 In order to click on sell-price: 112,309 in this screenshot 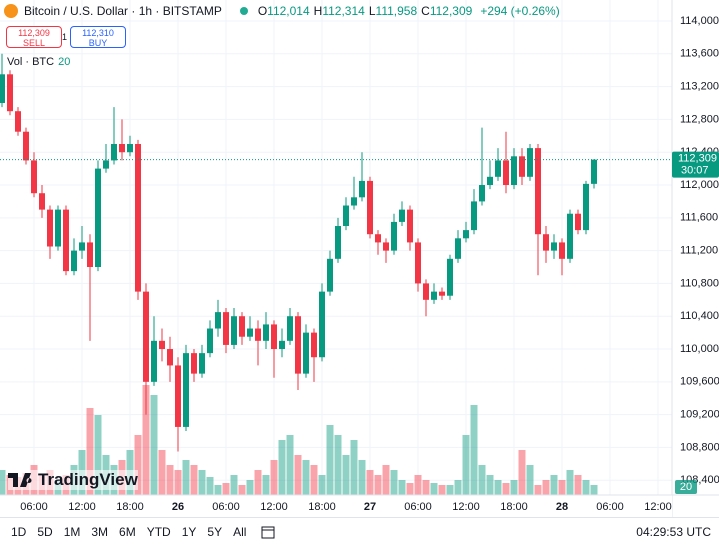, I will do `click(34, 33)`.